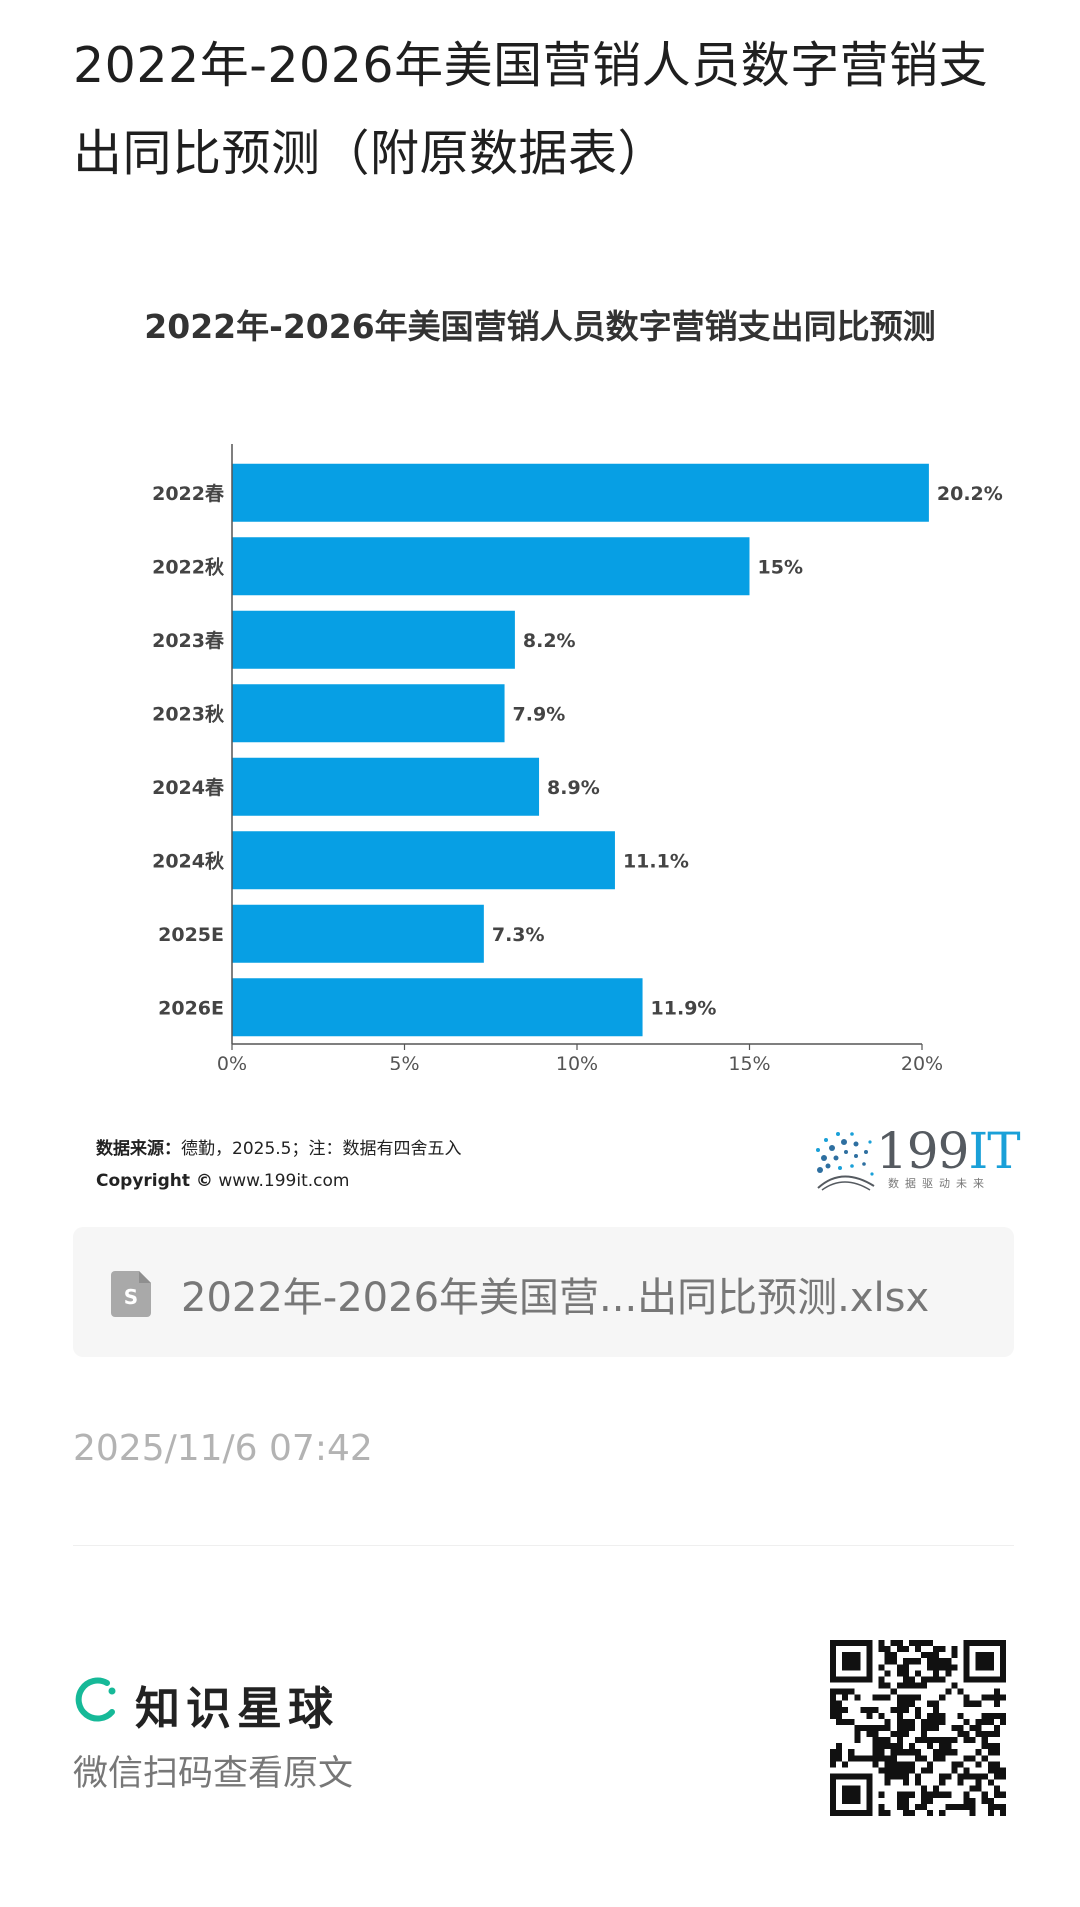 This screenshot has width=1080, height=1907. I want to click on divider, so click(543, 1545).